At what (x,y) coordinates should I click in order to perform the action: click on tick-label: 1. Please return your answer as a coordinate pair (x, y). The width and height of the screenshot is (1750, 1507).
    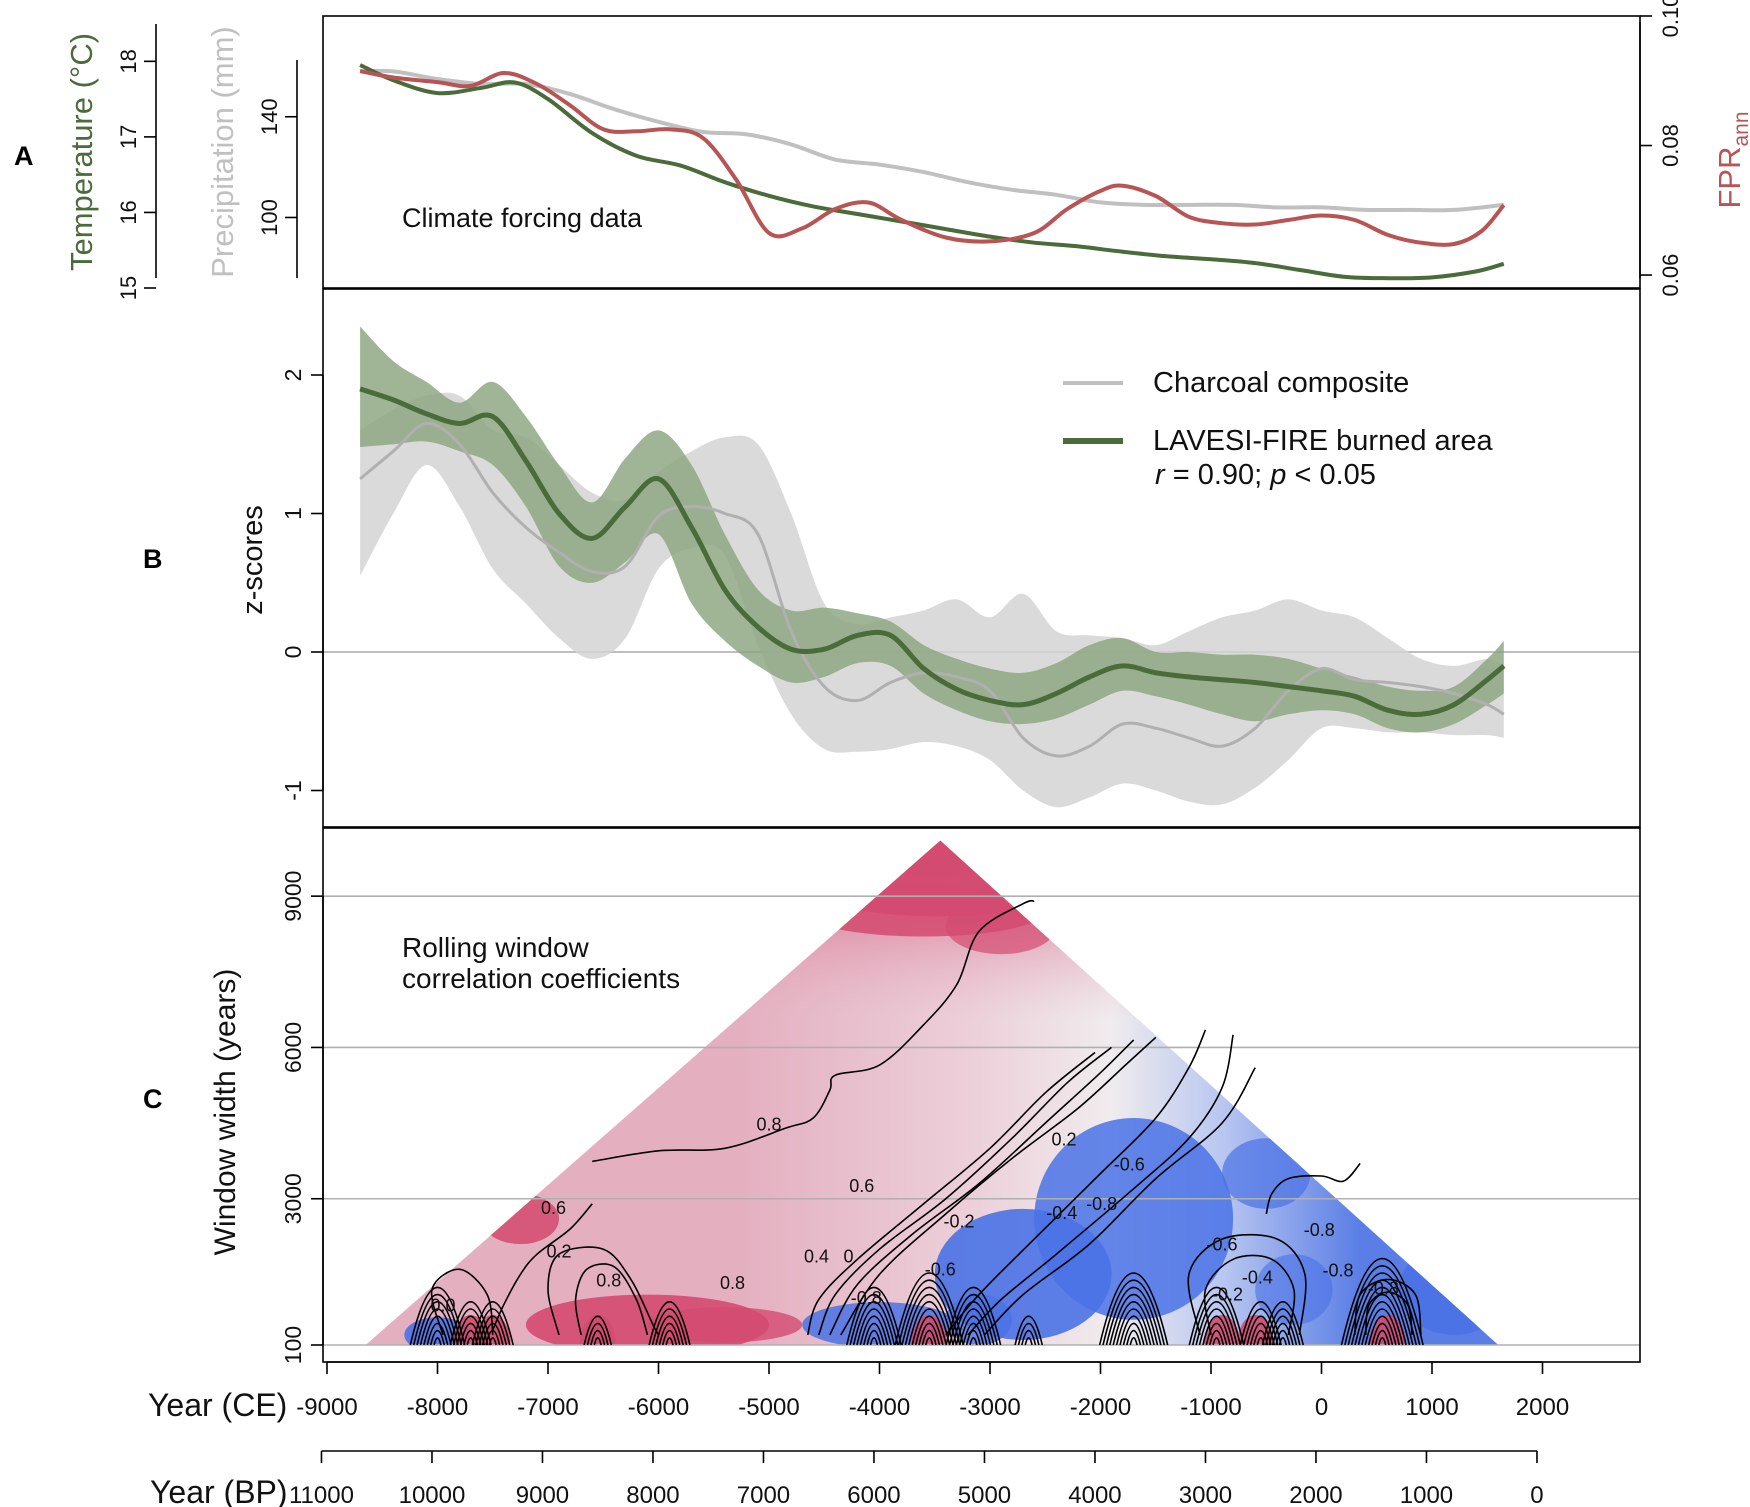
    Looking at the image, I should click on (293, 513).